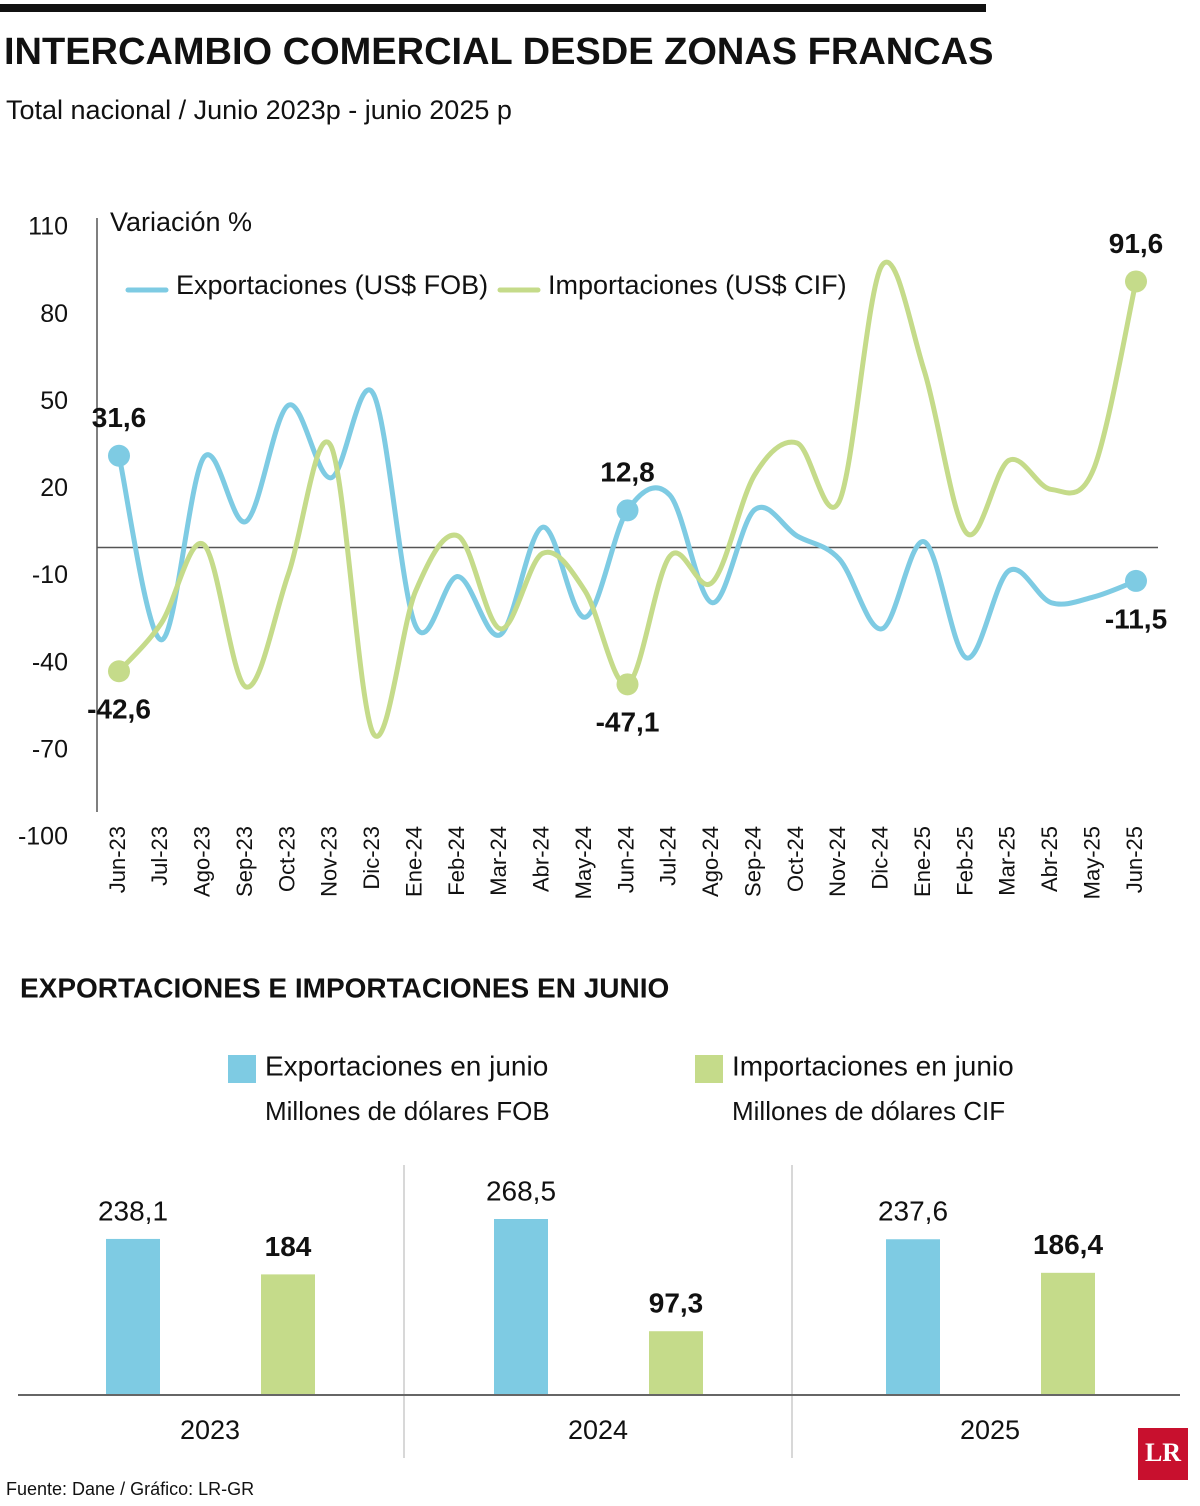 This screenshot has height=1506, width=1200. What do you see at coordinates (50, 749) in the screenshot?
I see `y-tick-label: -70` at bounding box center [50, 749].